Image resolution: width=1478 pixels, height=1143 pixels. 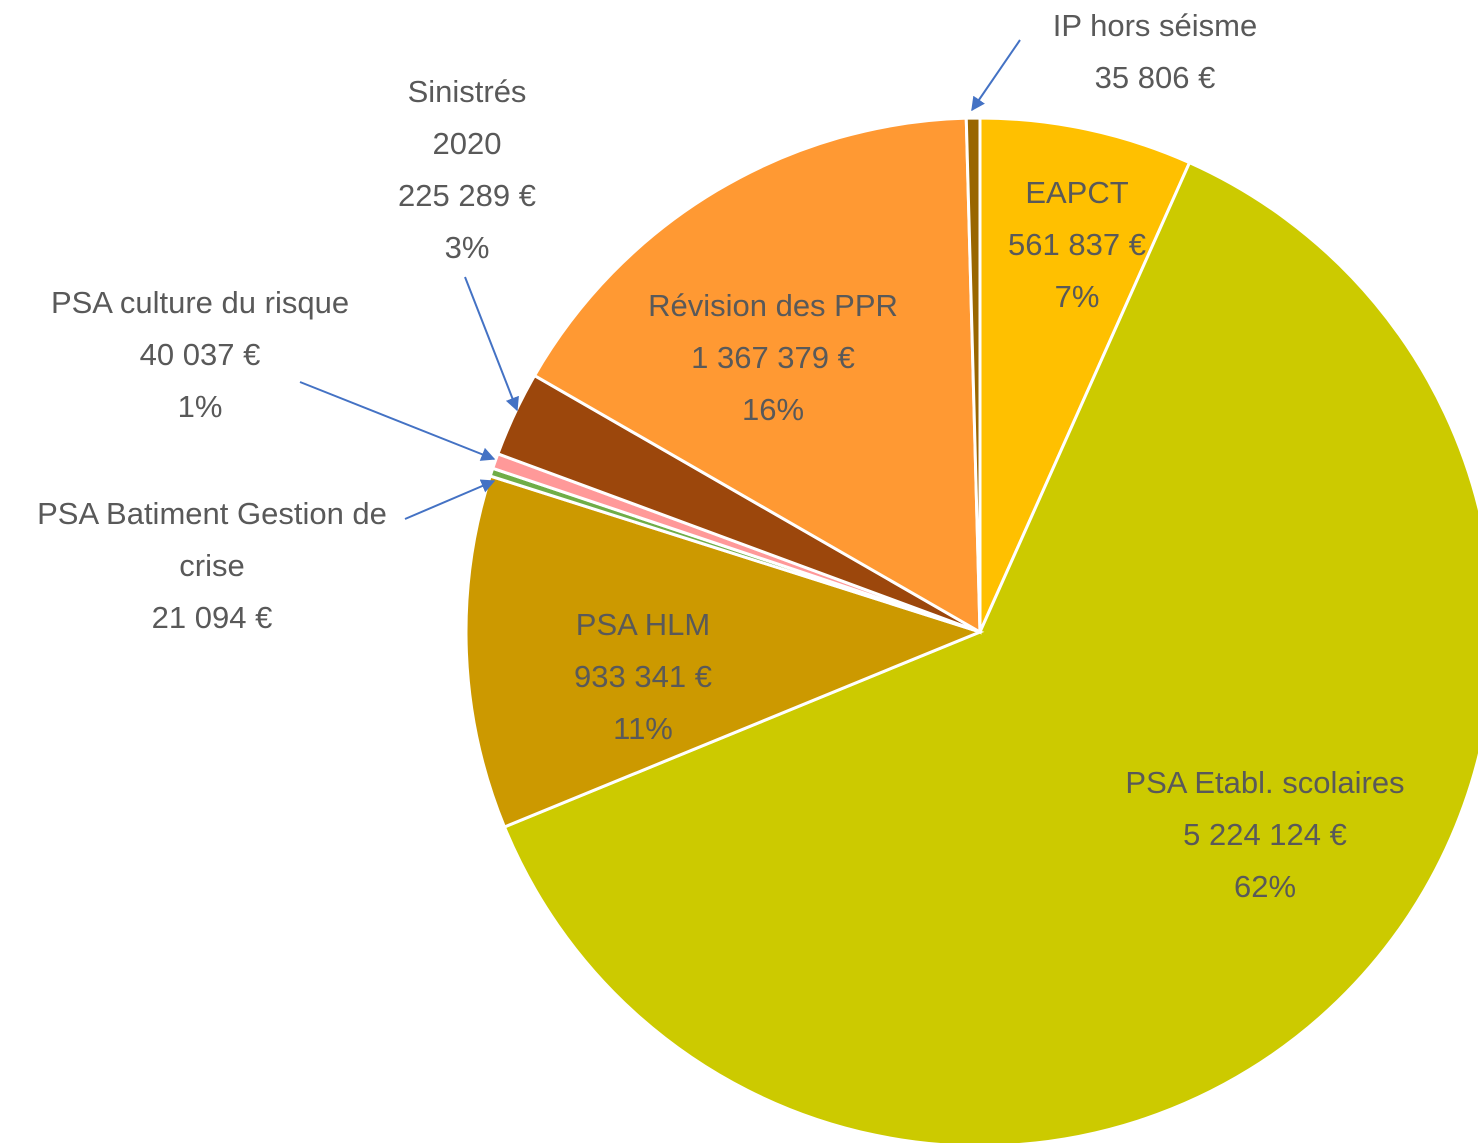 I want to click on label-value: 5 224 124 €, so click(x=1265, y=834).